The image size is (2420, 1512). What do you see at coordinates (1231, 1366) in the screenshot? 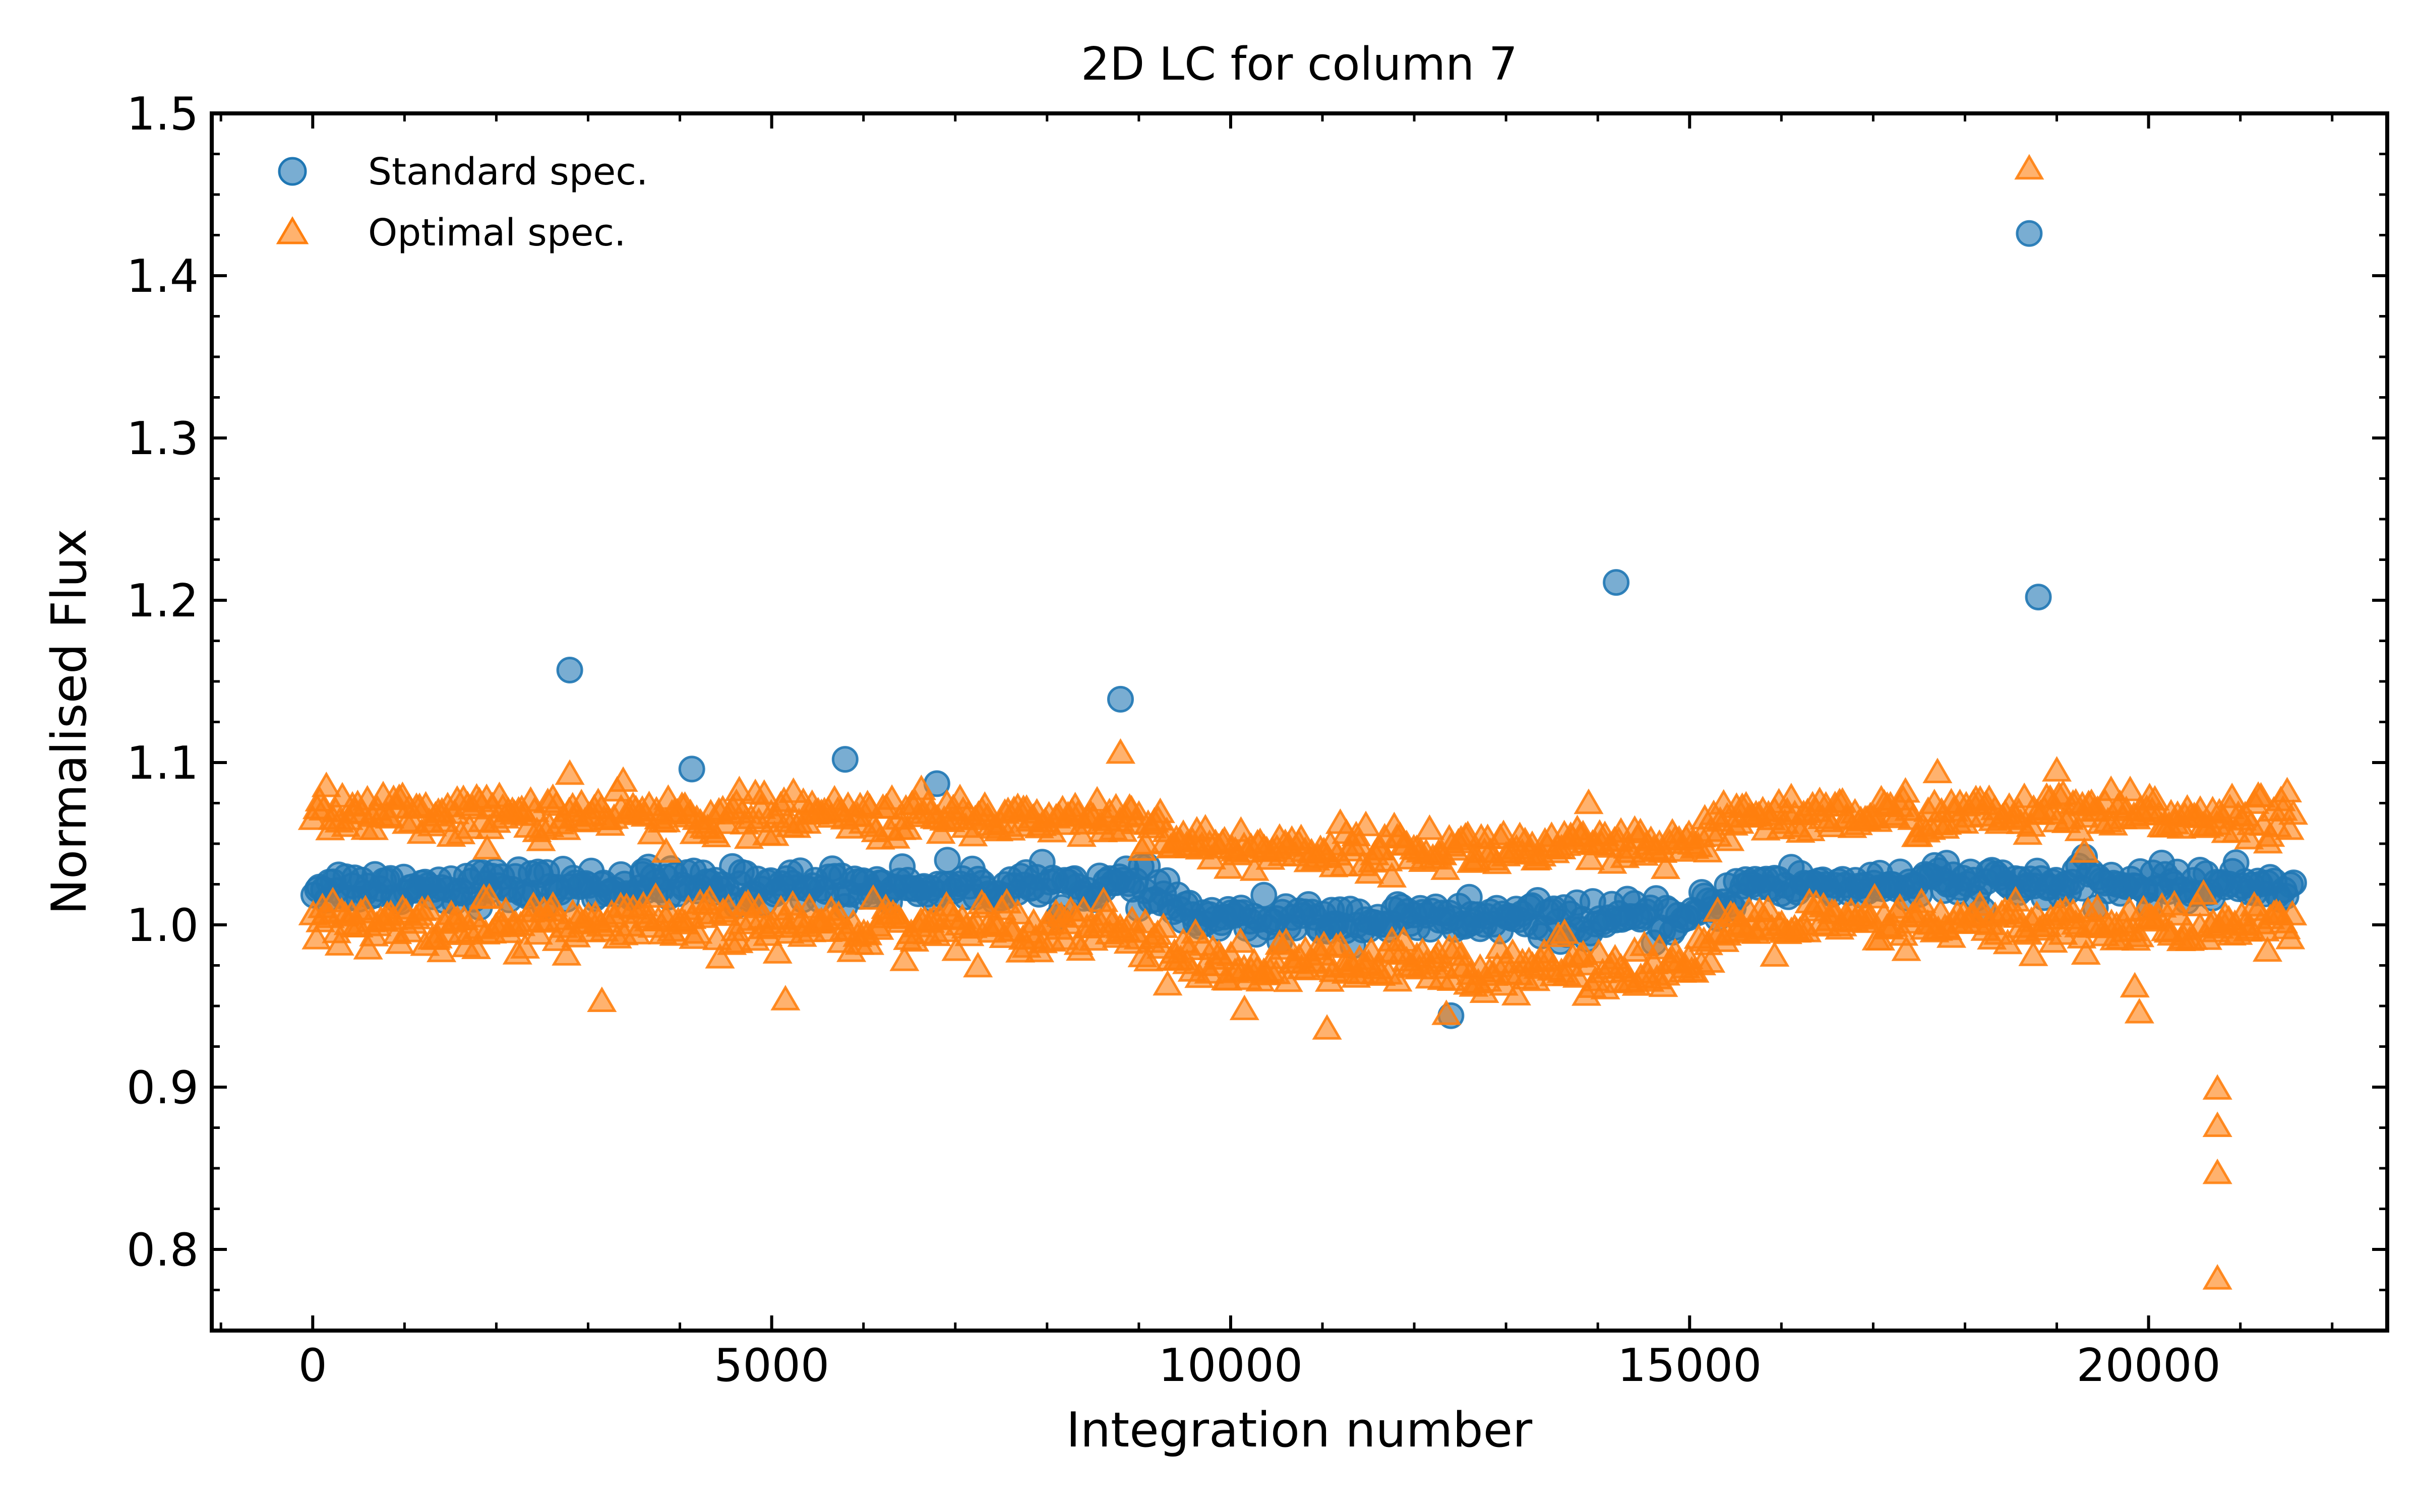
I see `x-tick-label: 10000` at bounding box center [1231, 1366].